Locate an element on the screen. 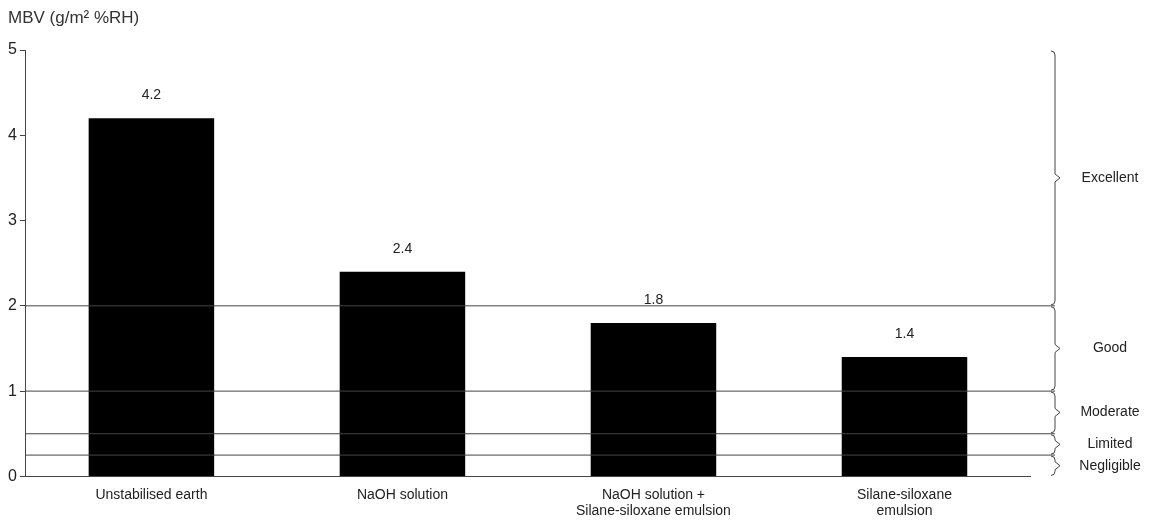 The width and height of the screenshot is (1155, 530). y-tick-label: 2 is located at coordinates (12, 305).